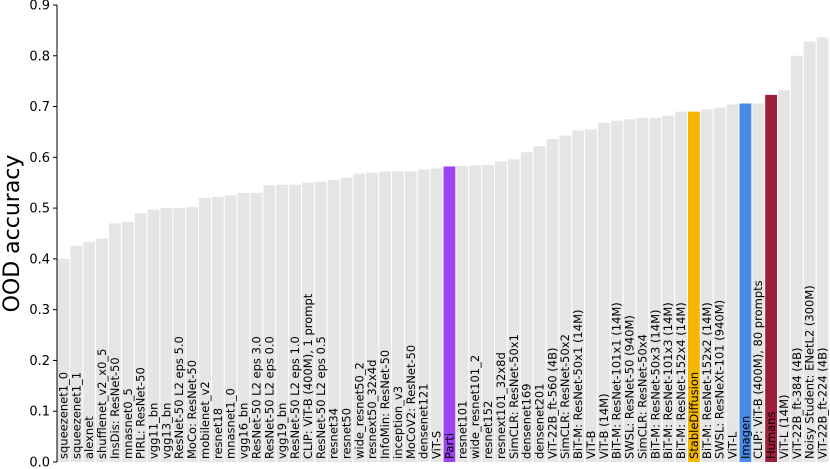 This screenshot has height=469, width=830. What do you see at coordinates (488, 430) in the screenshot?
I see `category-label: resnet152` at bounding box center [488, 430].